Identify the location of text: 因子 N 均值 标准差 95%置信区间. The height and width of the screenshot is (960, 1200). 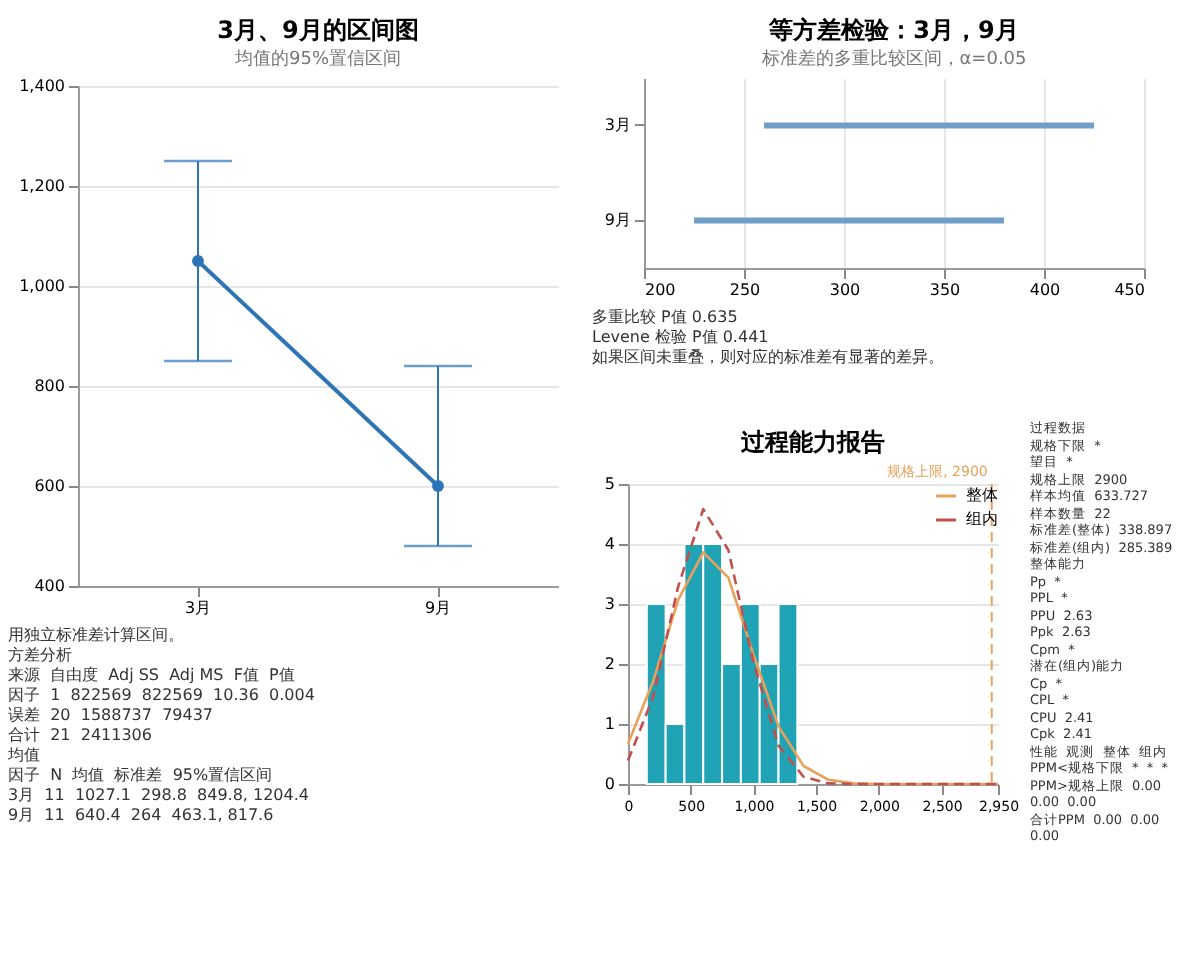
(141, 776).